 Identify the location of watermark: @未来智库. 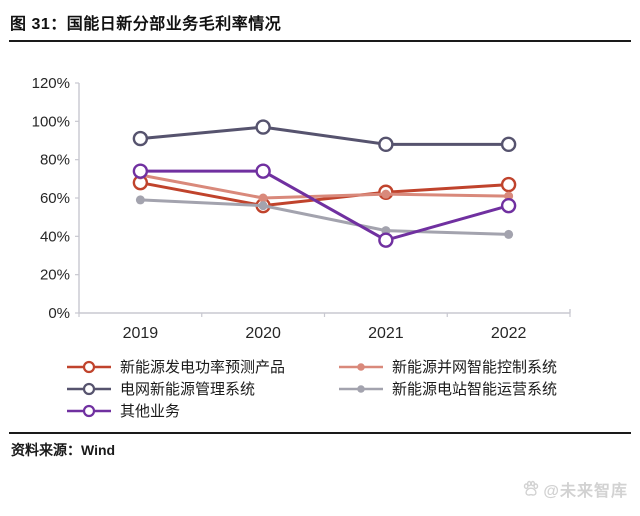
(575, 489).